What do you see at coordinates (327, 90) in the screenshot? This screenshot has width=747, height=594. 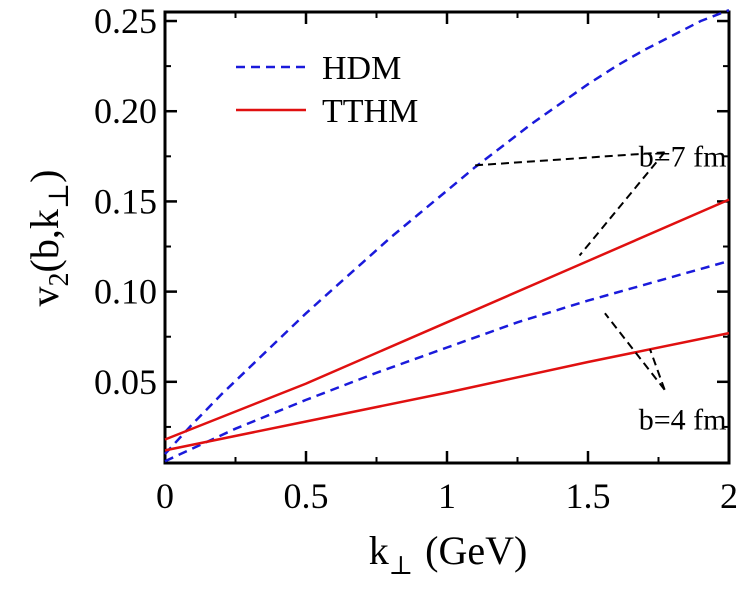 I see `legend: HDM TTHM` at bounding box center [327, 90].